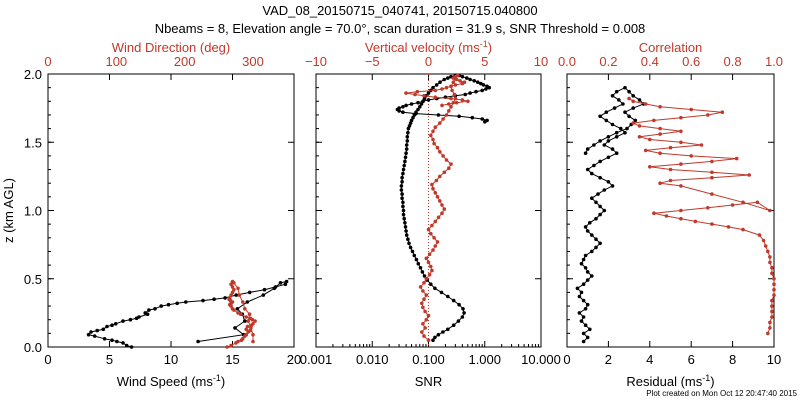  Describe the element at coordinates (253, 61) in the screenshot. I see `top-tick-label: 300` at that location.